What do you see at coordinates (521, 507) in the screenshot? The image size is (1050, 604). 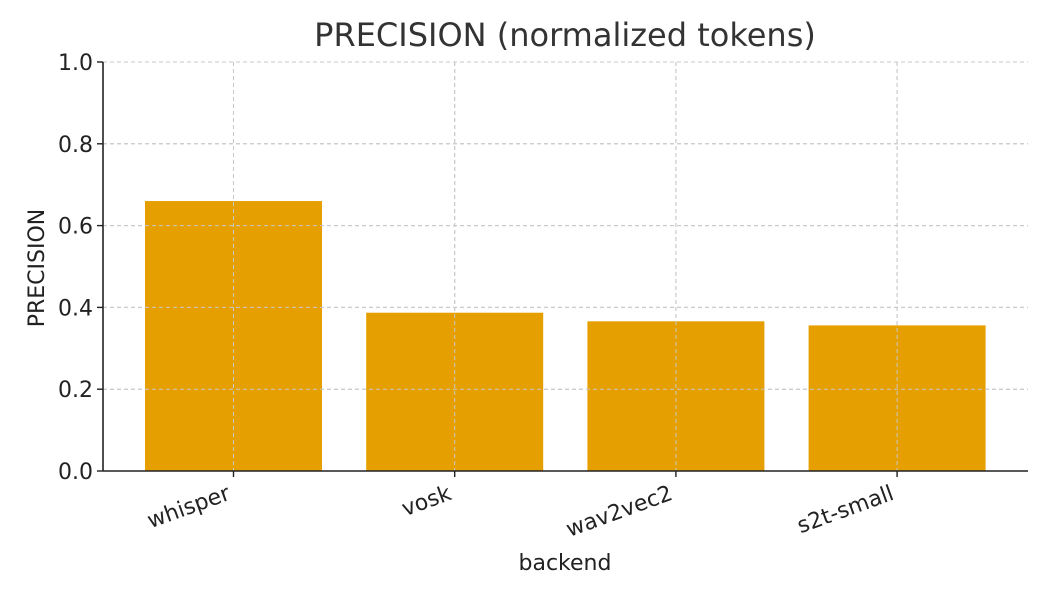 I see `x-tick-layer: whisper vosk wav2vec2 s2t-small` at bounding box center [521, 507].